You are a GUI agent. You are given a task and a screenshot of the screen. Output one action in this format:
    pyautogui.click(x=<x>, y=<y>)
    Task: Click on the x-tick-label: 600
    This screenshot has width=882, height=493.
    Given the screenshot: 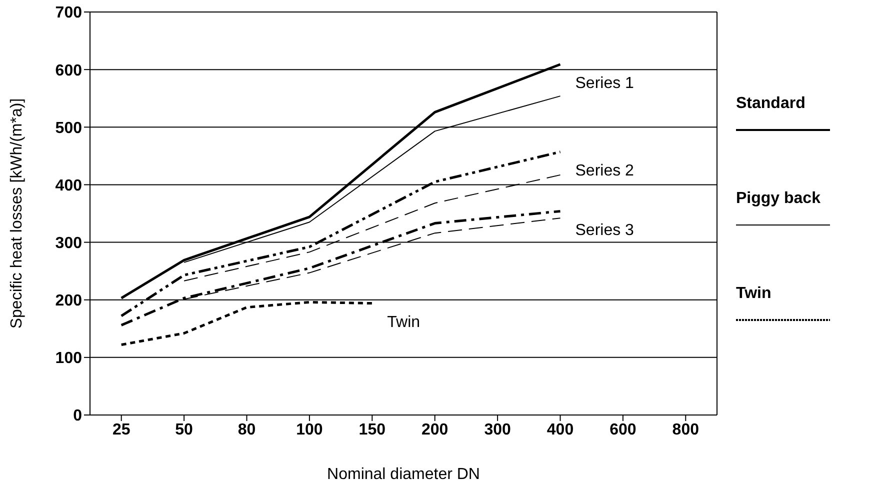 What is the action you would take?
    pyautogui.click(x=623, y=429)
    